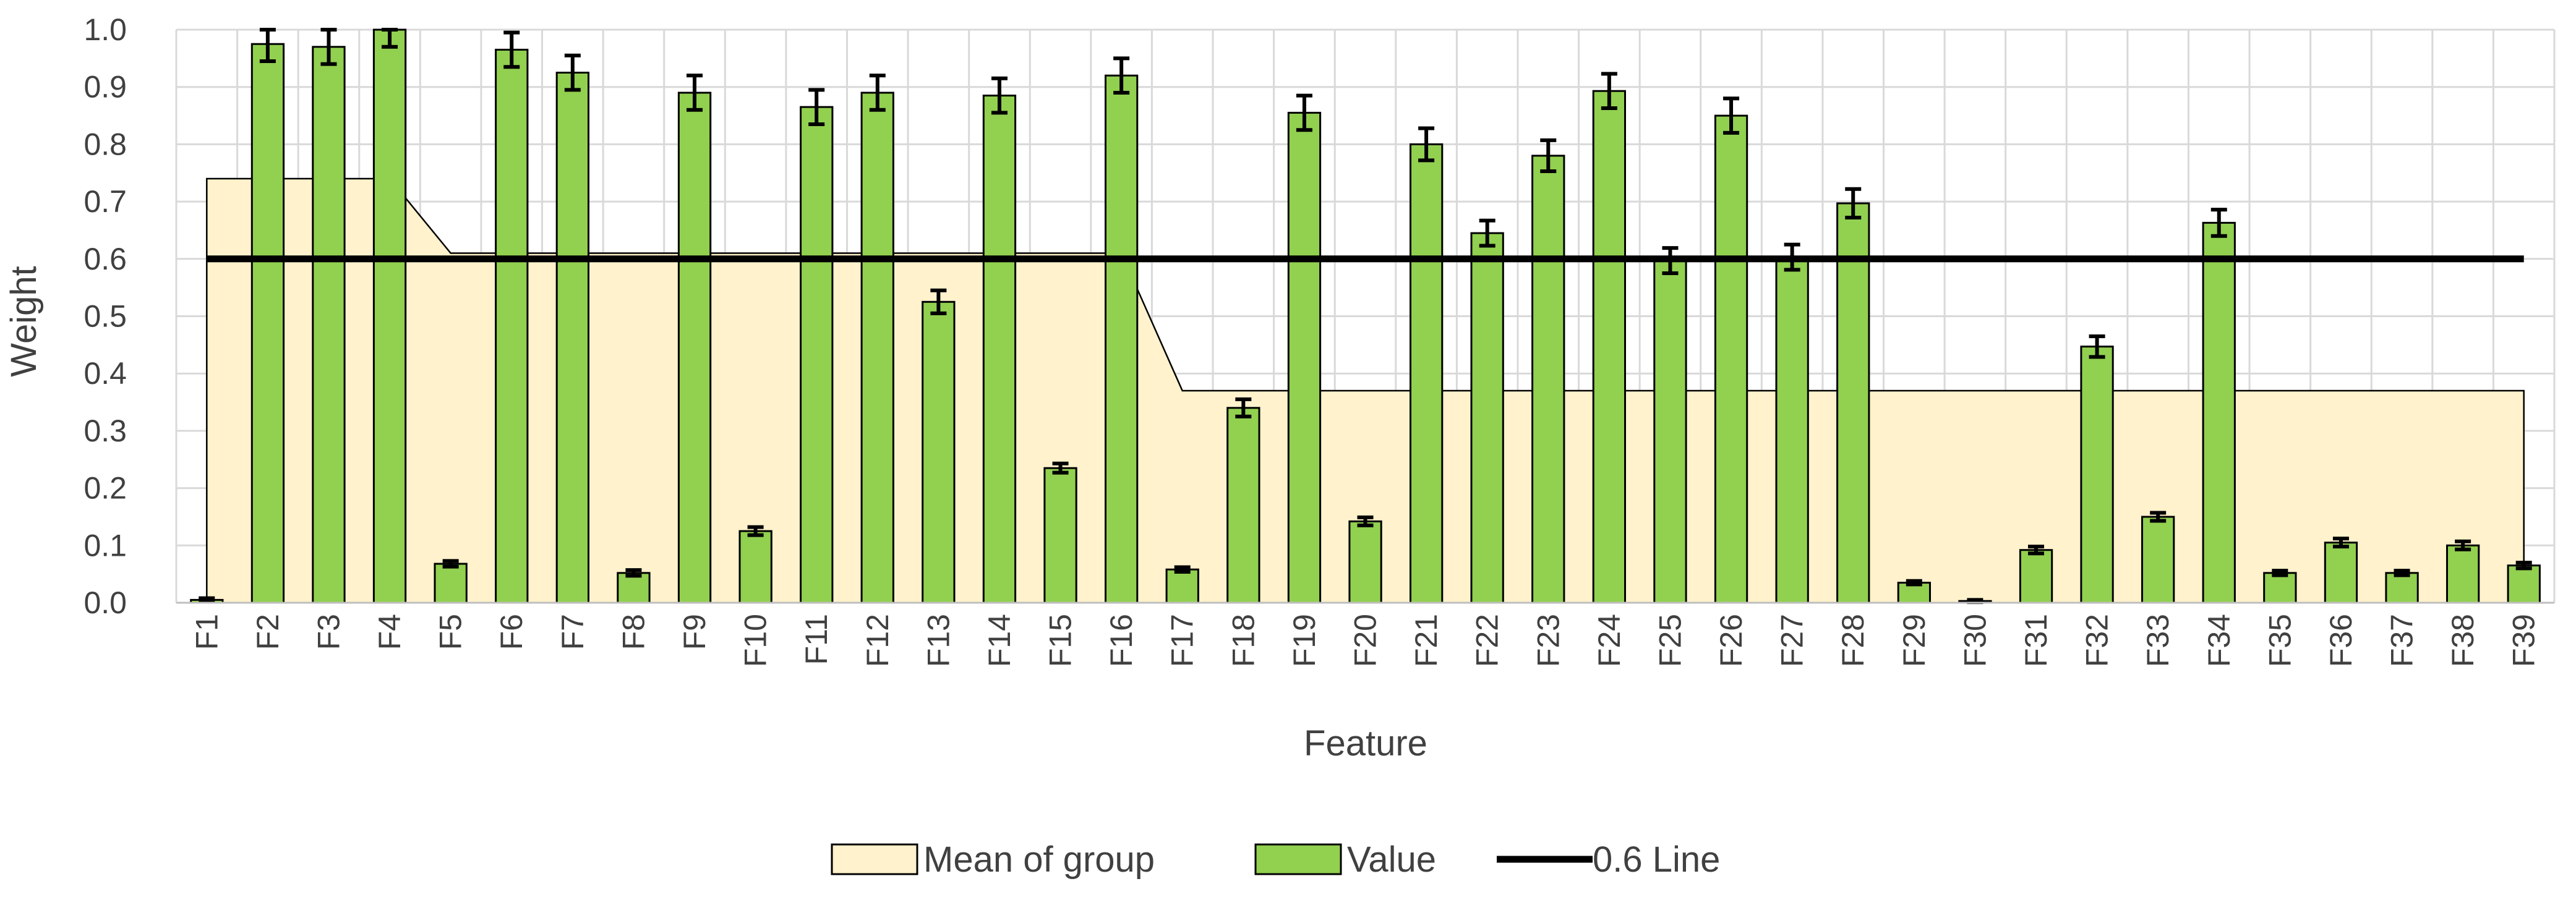  Describe the element at coordinates (390, 632) in the screenshot. I see `x-tick-label: F4` at that location.